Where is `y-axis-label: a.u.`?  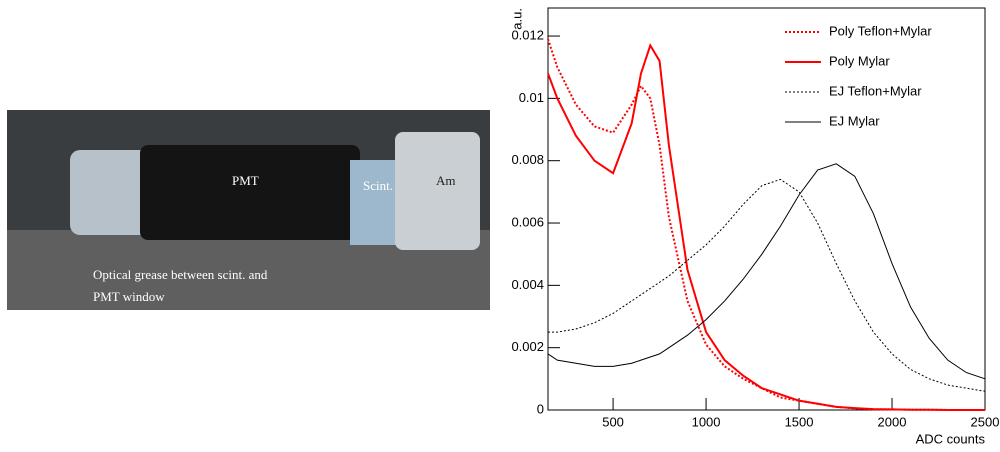 y-axis-label: a.u. is located at coordinates (516, 19).